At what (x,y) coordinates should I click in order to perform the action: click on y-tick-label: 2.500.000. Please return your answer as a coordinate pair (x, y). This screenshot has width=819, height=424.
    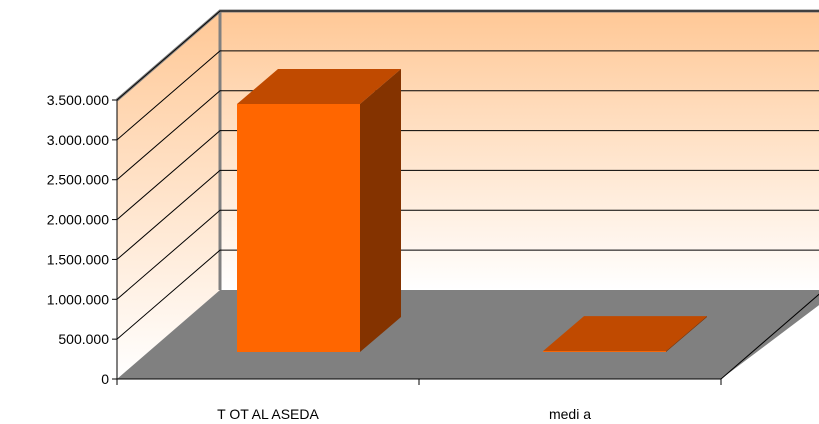
    Looking at the image, I should click on (78, 180).